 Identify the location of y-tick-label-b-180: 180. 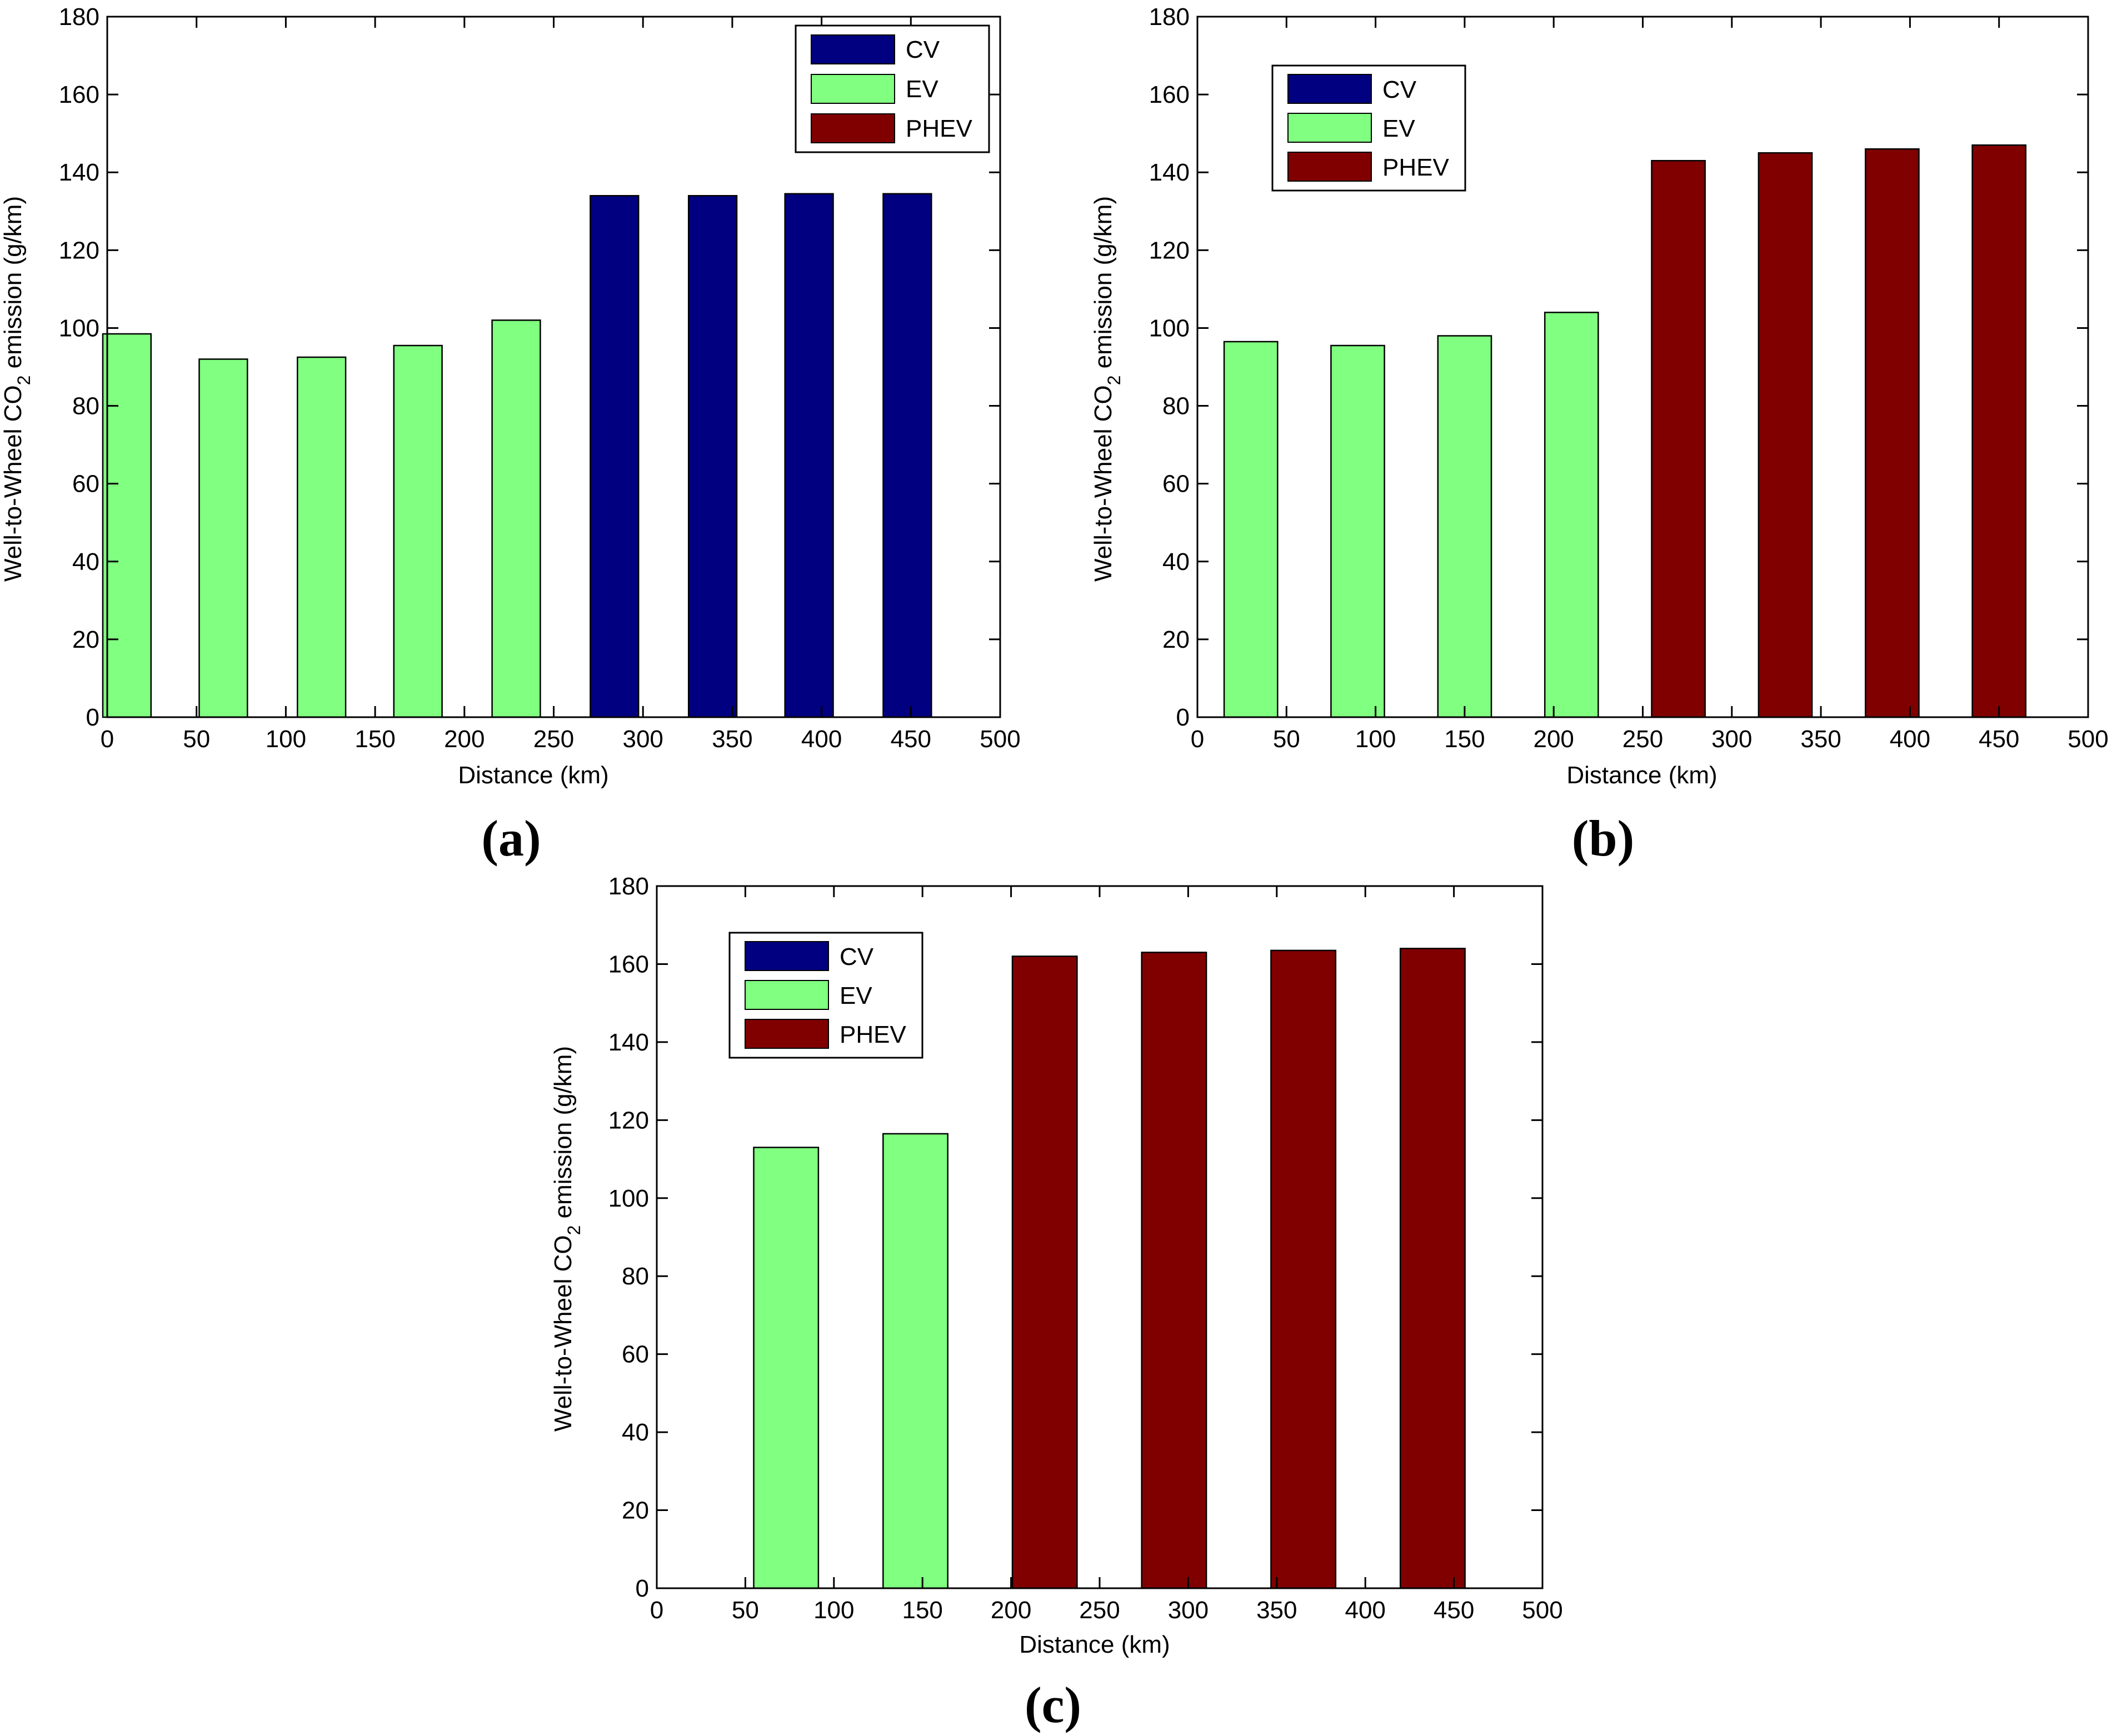
(1170, 17).